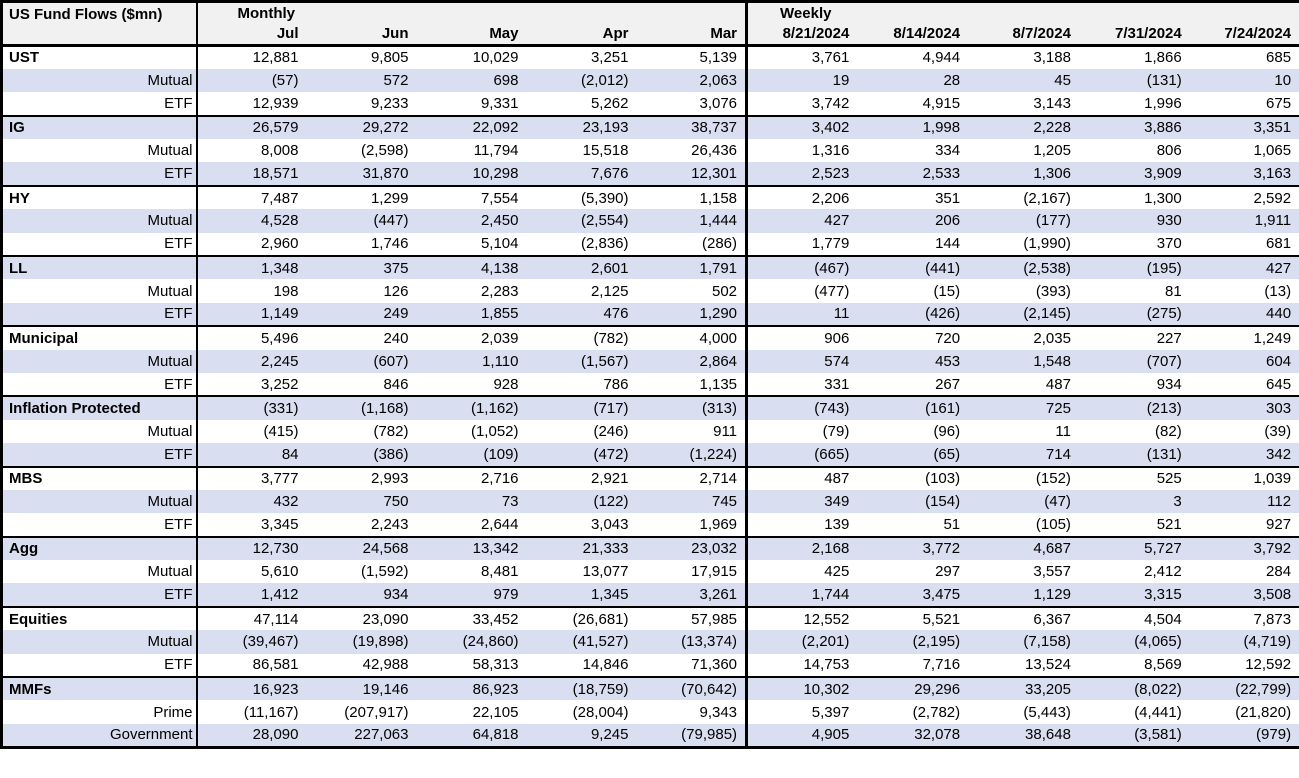 This screenshot has height=778, width=1299. I want to click on value-cell: (24,860), so click(471, 642).